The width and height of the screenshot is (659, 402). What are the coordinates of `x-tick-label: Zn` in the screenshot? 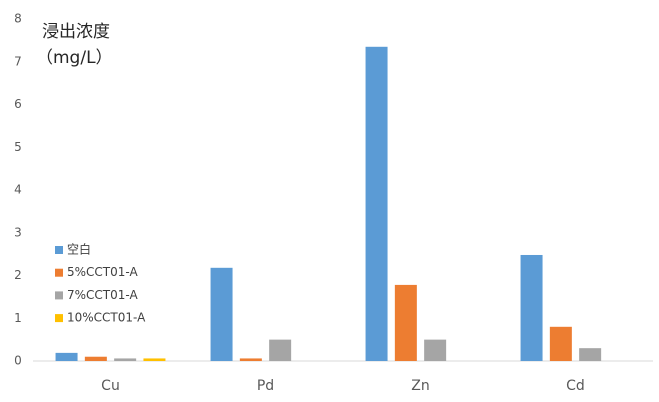 It's located at (420, 386).